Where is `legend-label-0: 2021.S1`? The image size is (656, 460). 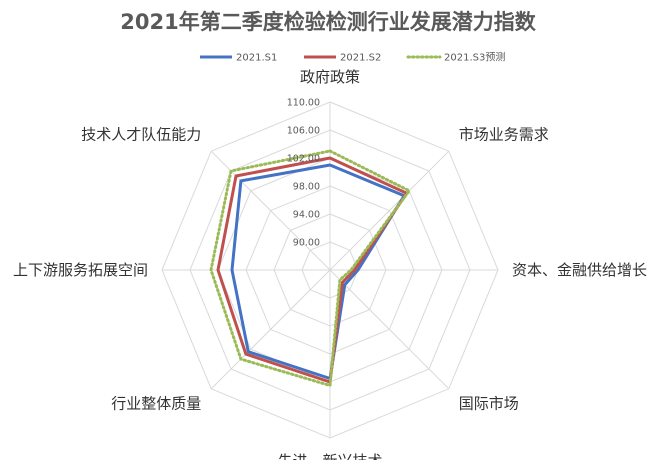
legend-label-0: 2021.S1 is located at coordinates (256, 58).